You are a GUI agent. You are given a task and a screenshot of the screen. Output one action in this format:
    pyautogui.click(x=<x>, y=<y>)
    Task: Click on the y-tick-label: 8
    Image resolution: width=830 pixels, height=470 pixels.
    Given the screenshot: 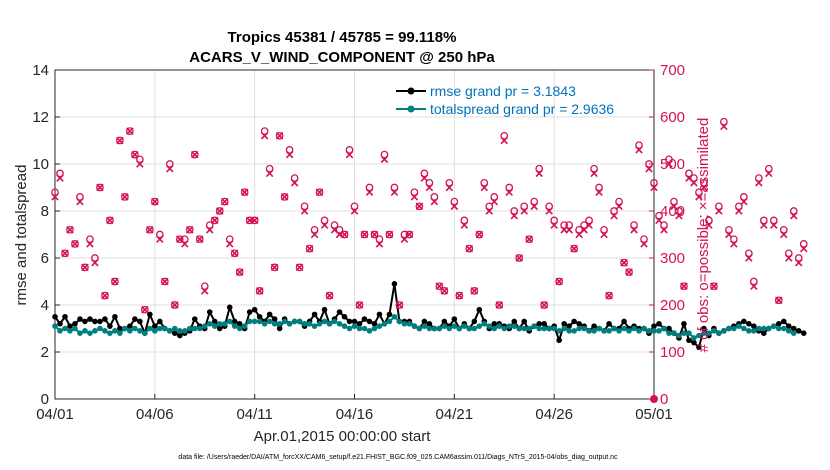 What is the action you would take?
    pyautogui.click(x=45, y=211)
    